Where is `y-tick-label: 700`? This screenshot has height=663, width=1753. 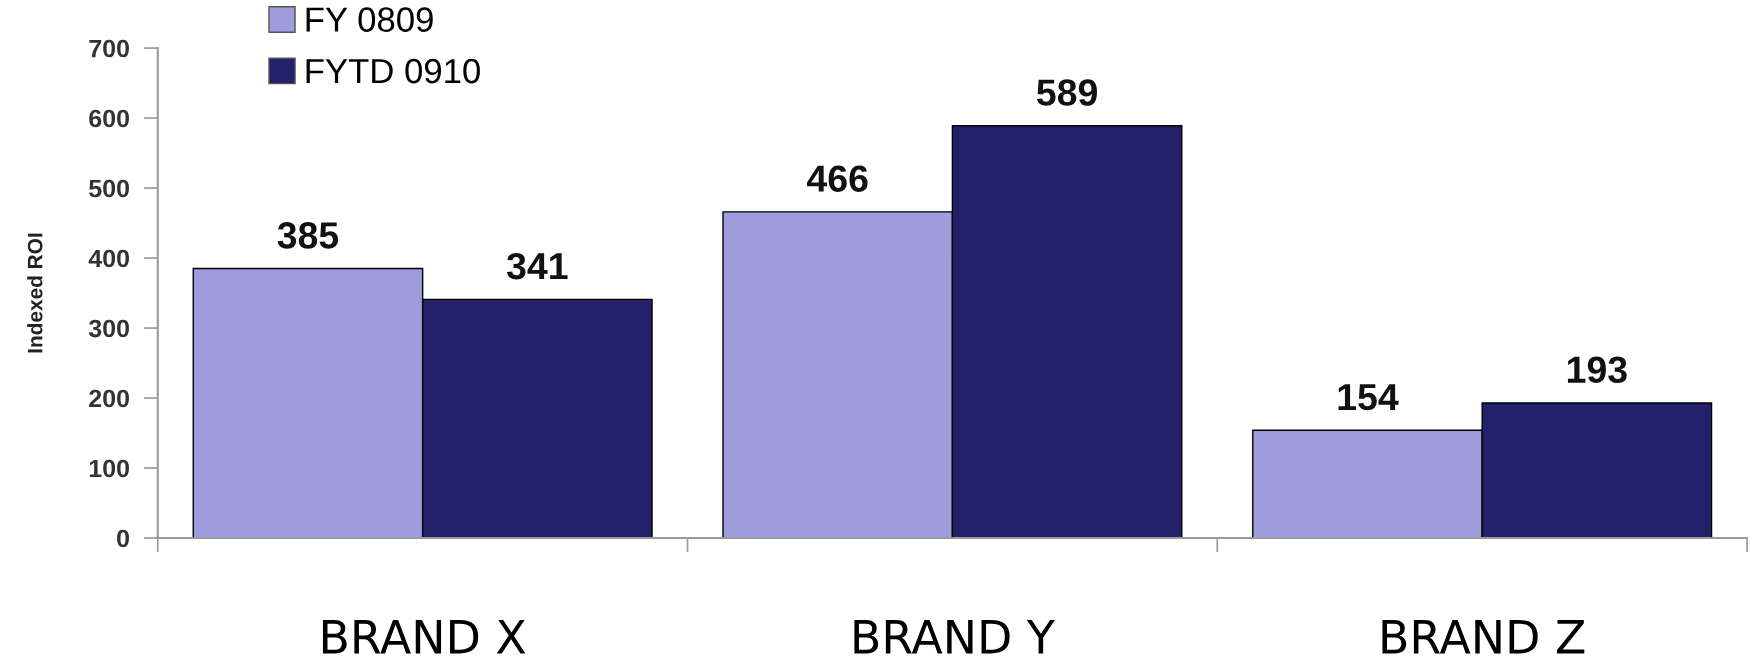
y-tick-label: 700 is located at coordinates (109, 48).